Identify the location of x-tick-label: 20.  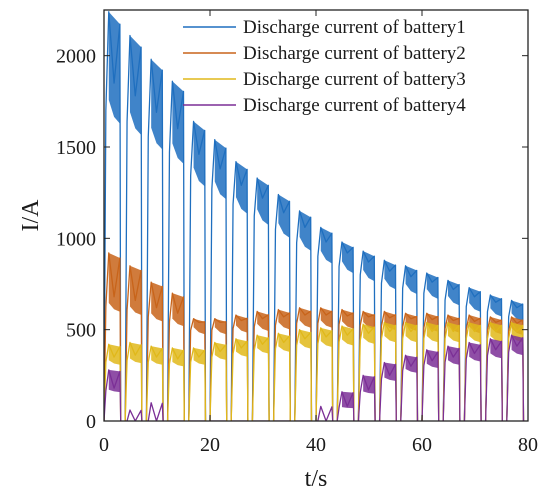
(210, 445).